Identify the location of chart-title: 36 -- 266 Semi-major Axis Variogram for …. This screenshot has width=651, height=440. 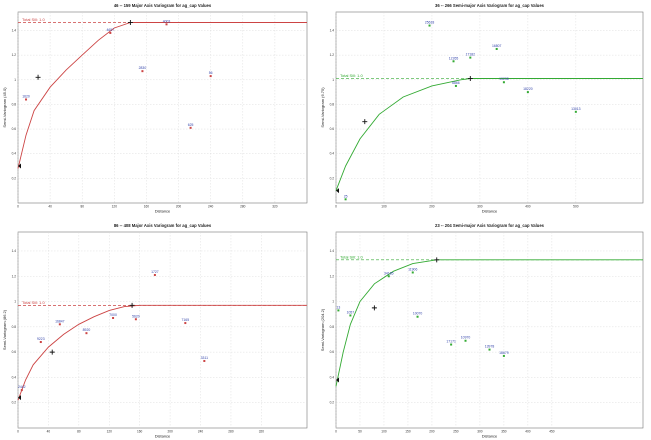
(490, 5).